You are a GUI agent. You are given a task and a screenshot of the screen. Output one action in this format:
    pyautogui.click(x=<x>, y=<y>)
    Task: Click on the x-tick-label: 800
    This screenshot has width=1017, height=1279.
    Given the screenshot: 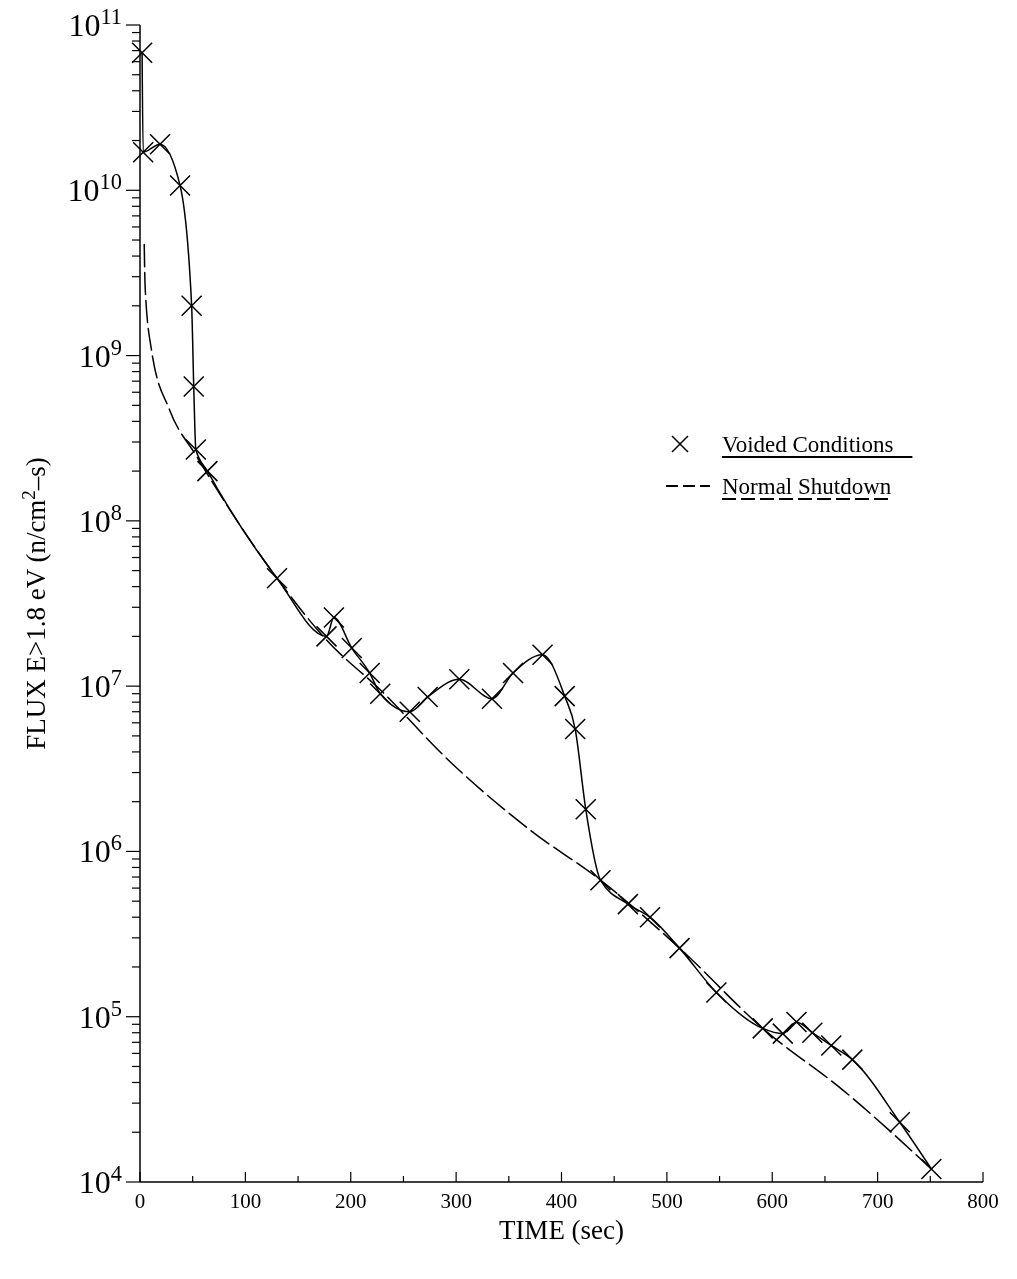 What is the action you would take?
    pyautogui.click(x=983, y=1201)
    